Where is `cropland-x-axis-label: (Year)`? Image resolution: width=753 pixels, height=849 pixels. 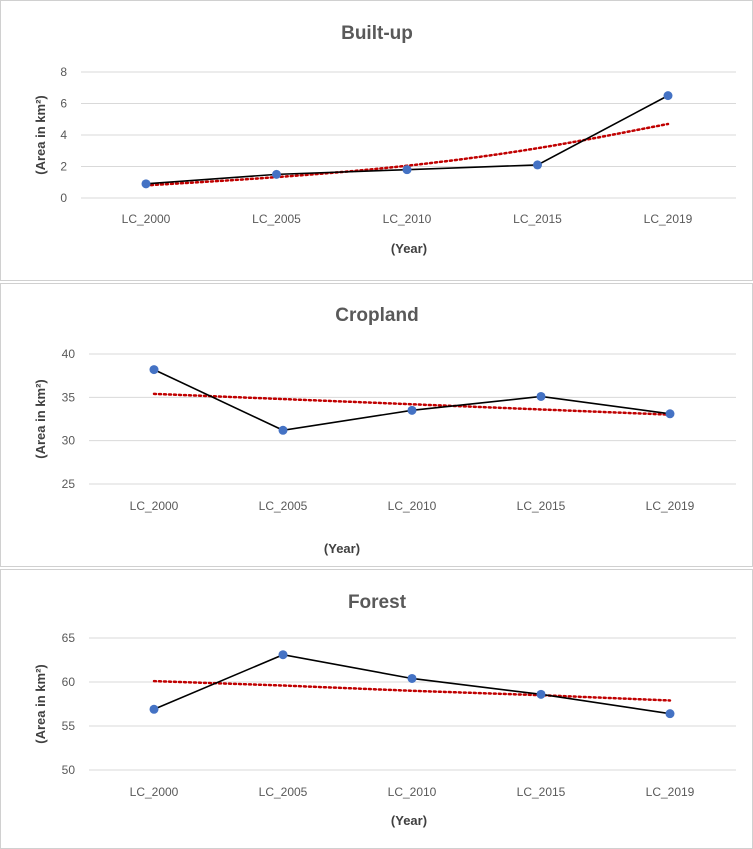
cropland-x-axis-label: (Year) is located at coordinates (342, 548).